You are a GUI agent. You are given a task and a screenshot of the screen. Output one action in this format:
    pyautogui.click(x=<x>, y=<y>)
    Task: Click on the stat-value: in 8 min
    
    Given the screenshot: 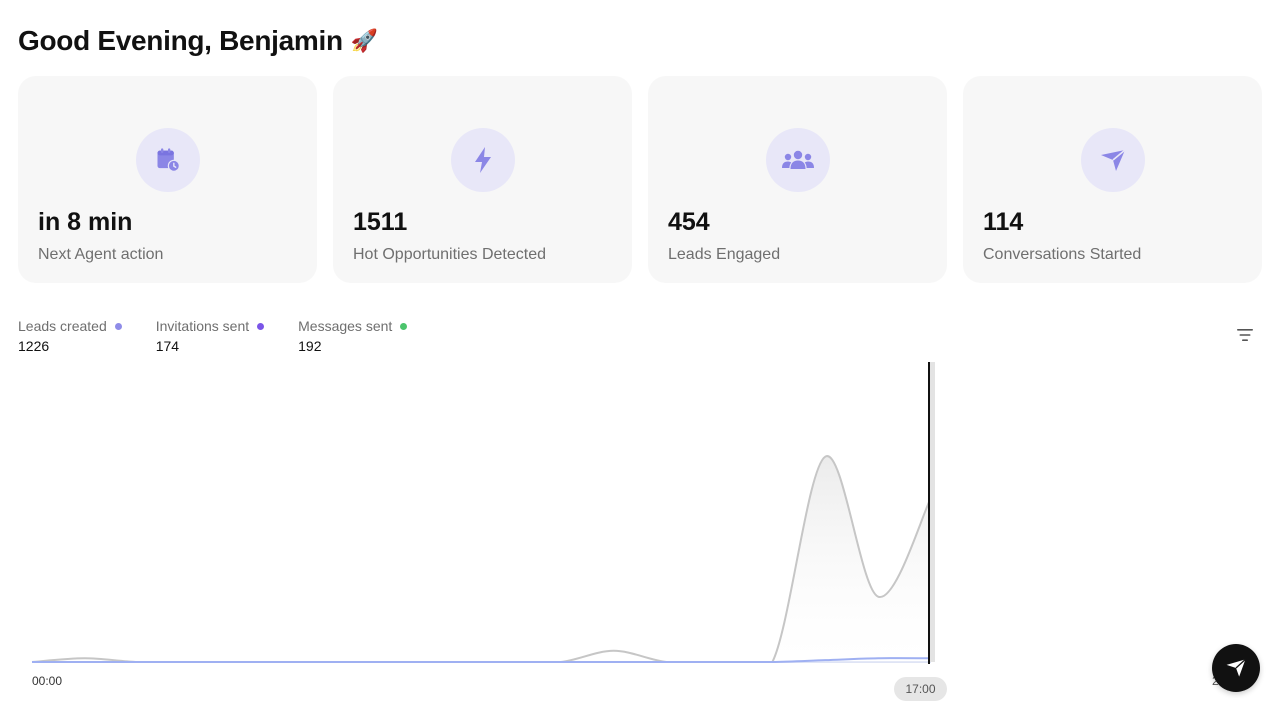 What is the action you would take?
    pyautogui.click(x=85, y=222)
    